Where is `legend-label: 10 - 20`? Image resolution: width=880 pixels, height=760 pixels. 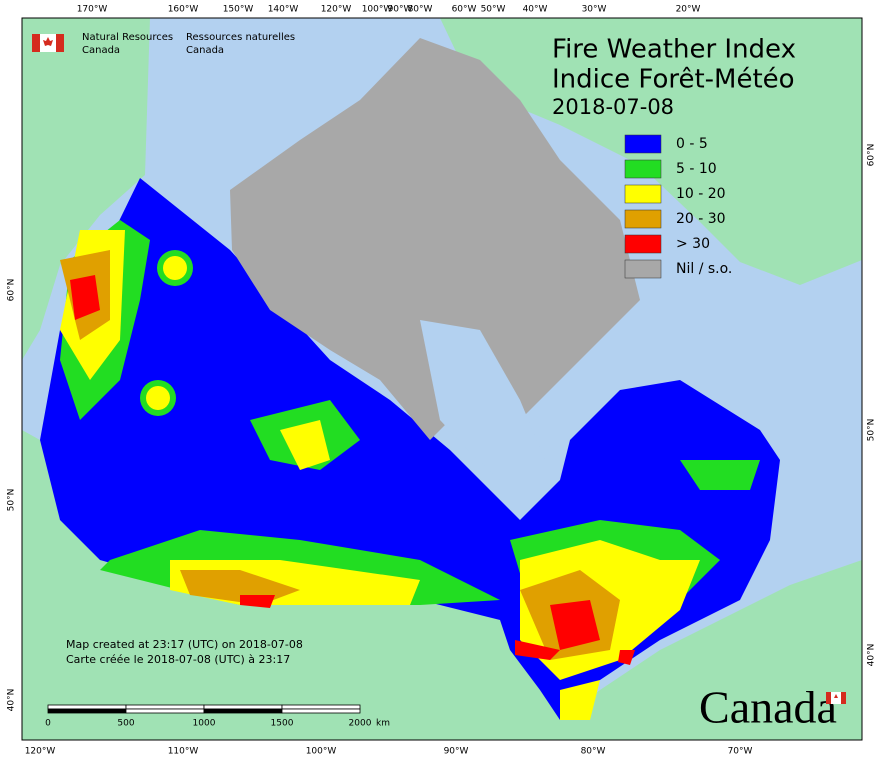
legend-label: 10 - 20 is located at coordinates (701, 194).